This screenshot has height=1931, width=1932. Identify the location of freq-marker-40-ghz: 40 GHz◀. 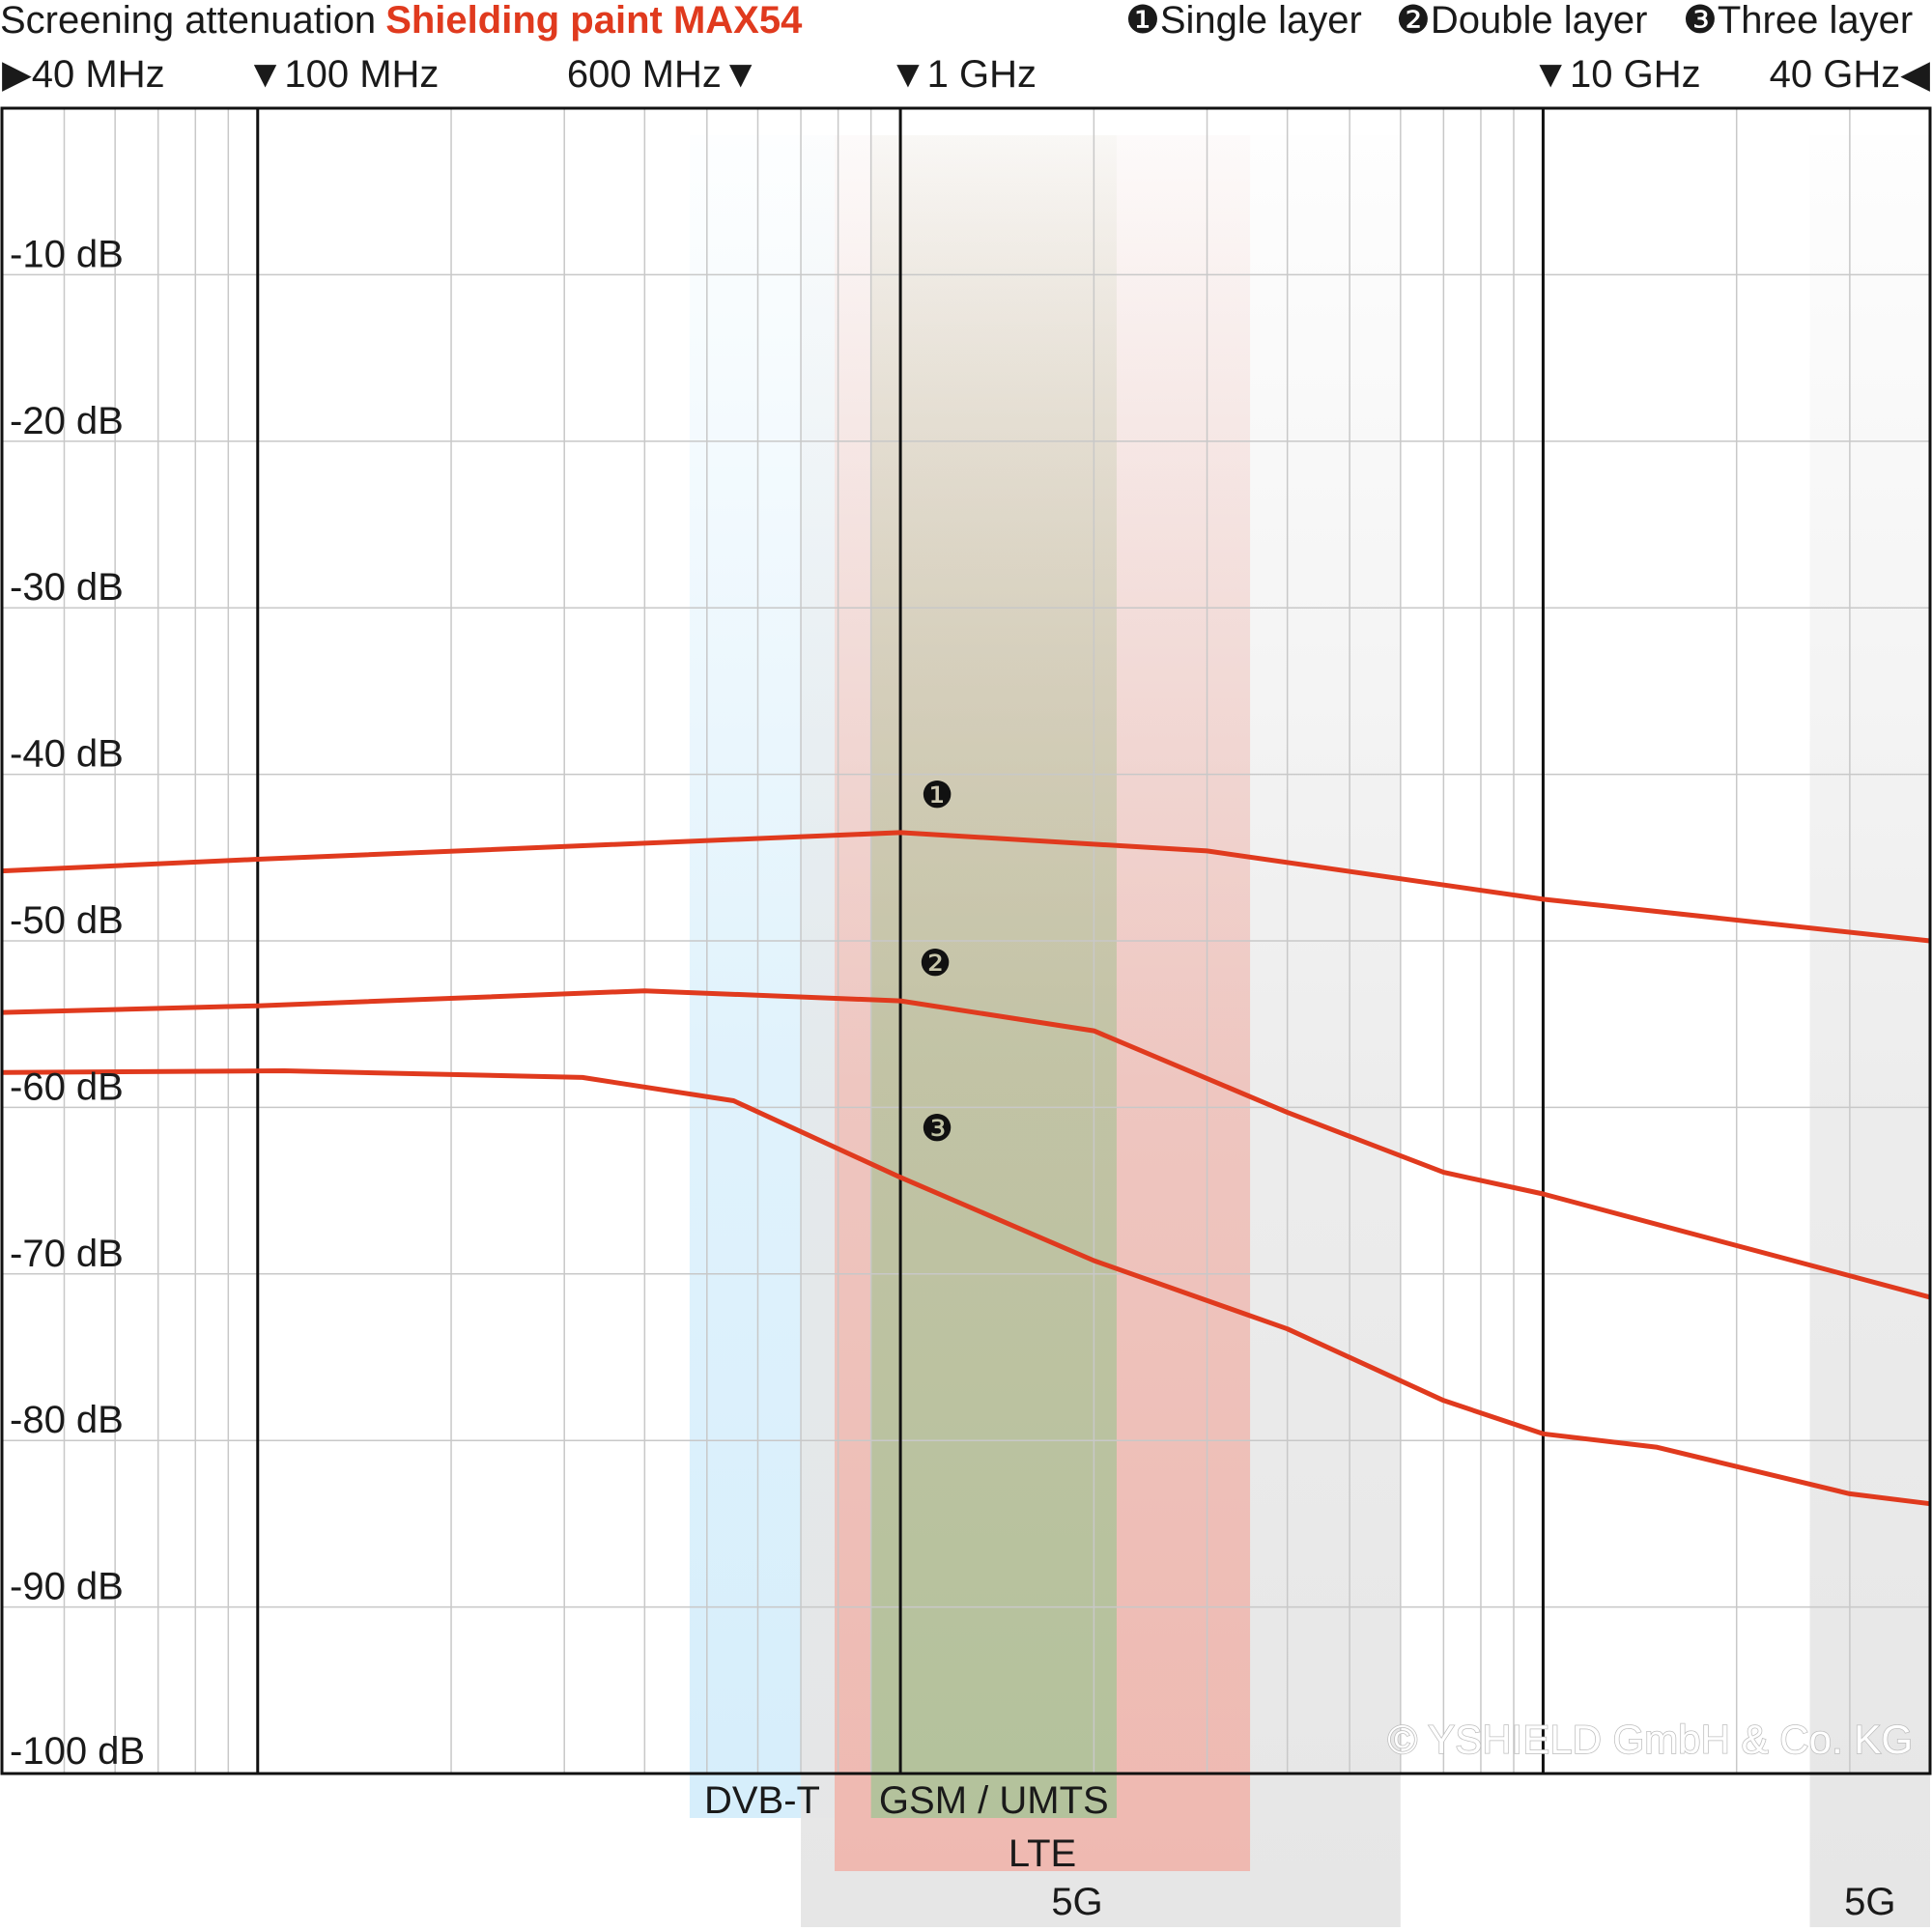
(1850, 74).